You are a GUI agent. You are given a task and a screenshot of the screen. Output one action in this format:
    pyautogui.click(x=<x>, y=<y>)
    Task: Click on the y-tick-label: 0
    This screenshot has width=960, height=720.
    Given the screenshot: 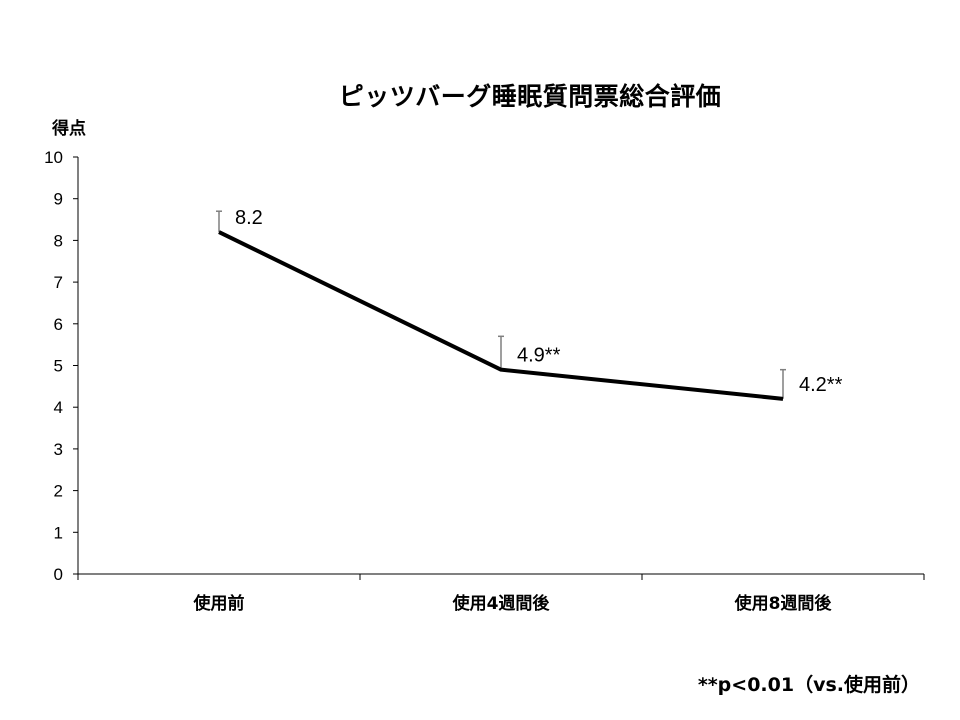 What is the action you would take?
    pyautogui.click(x=58, y=574)
    